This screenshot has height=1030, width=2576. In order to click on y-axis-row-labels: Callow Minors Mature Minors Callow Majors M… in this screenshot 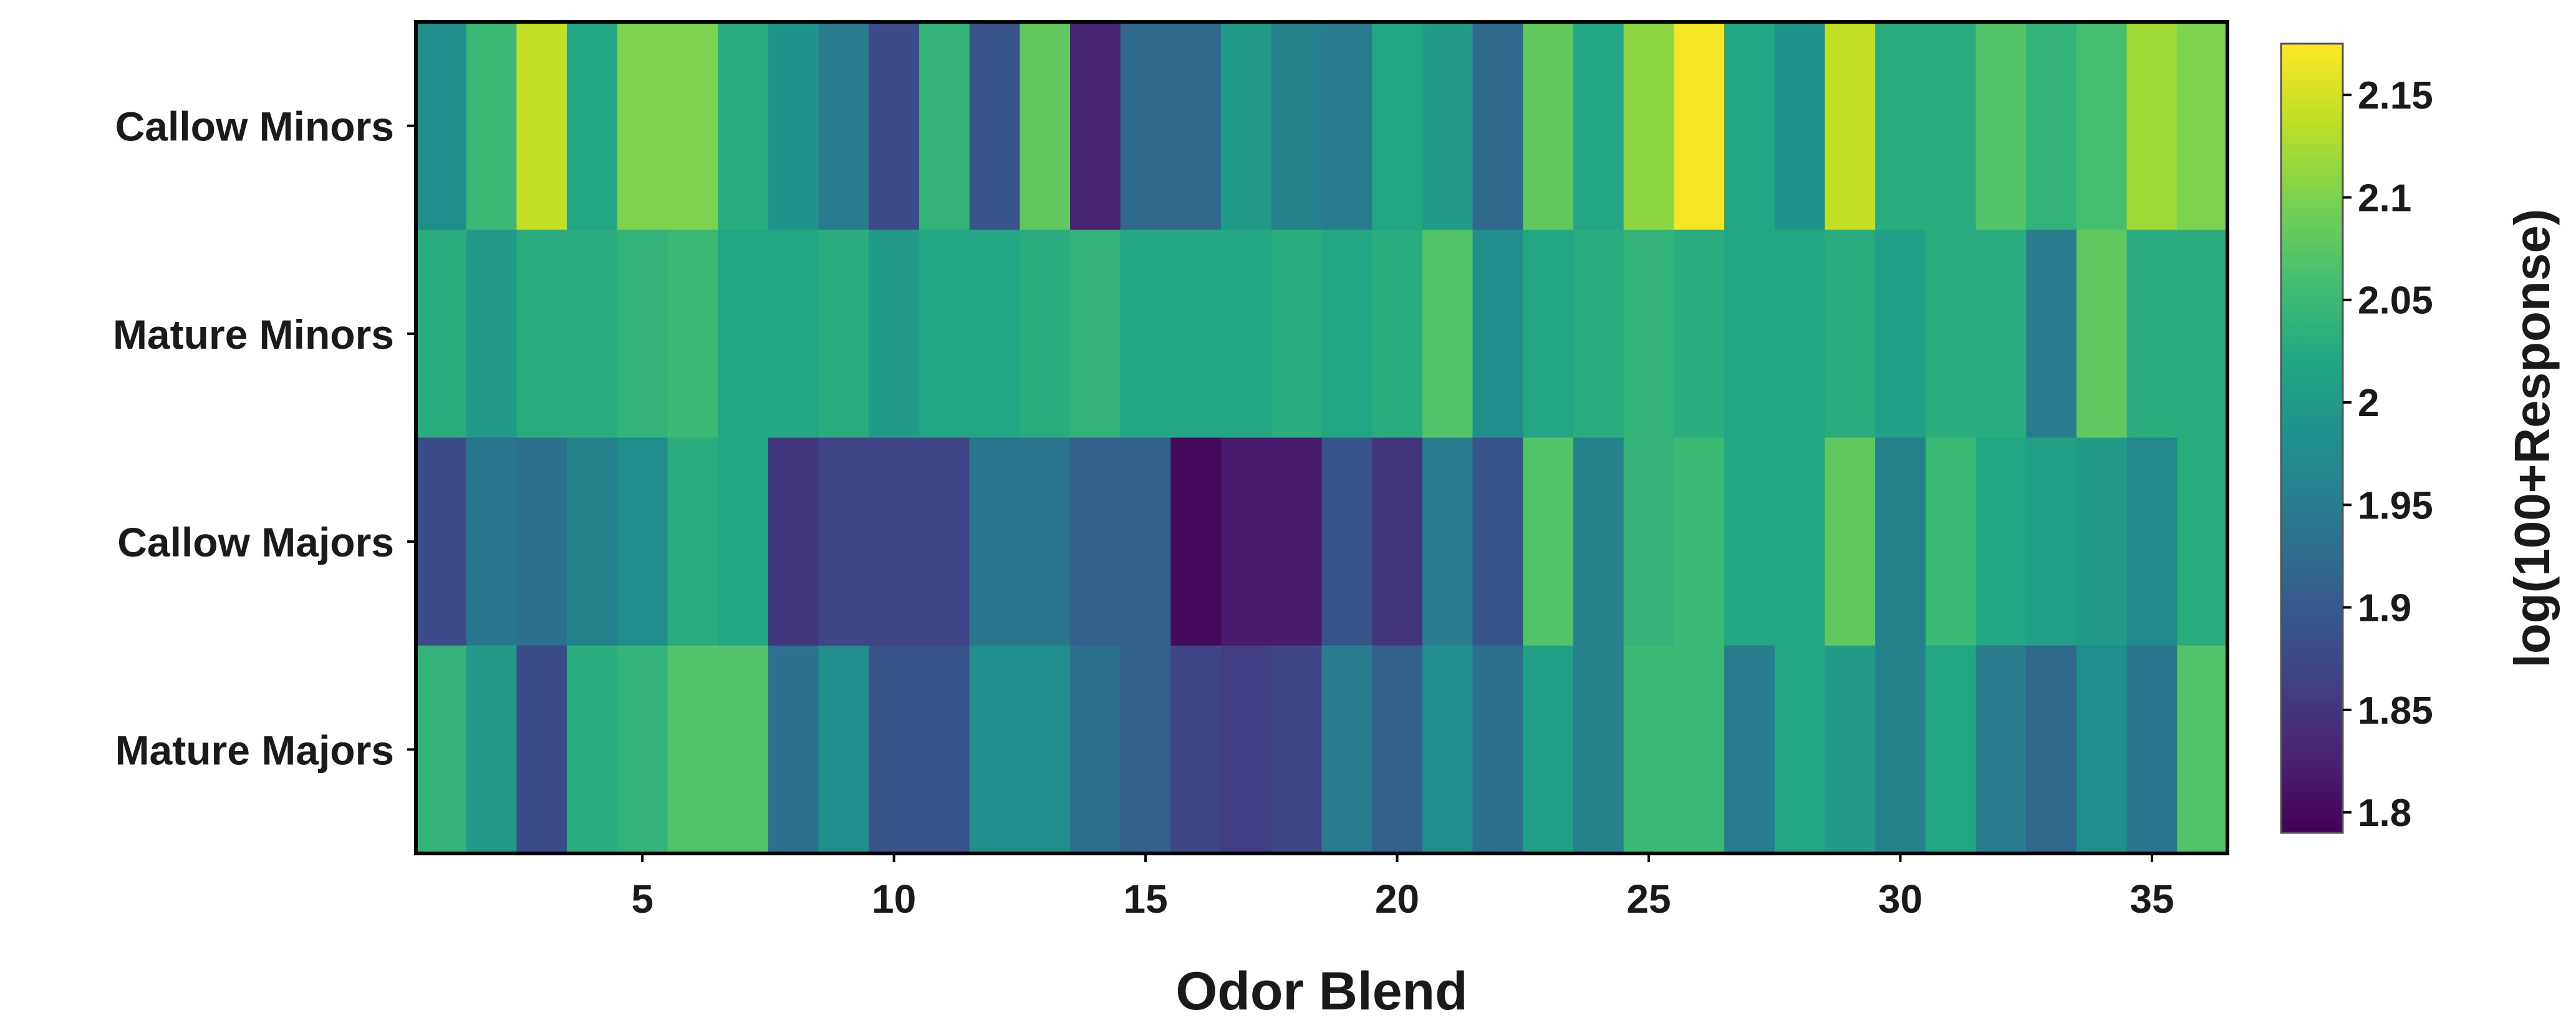, I will do `click(264, 439)`.